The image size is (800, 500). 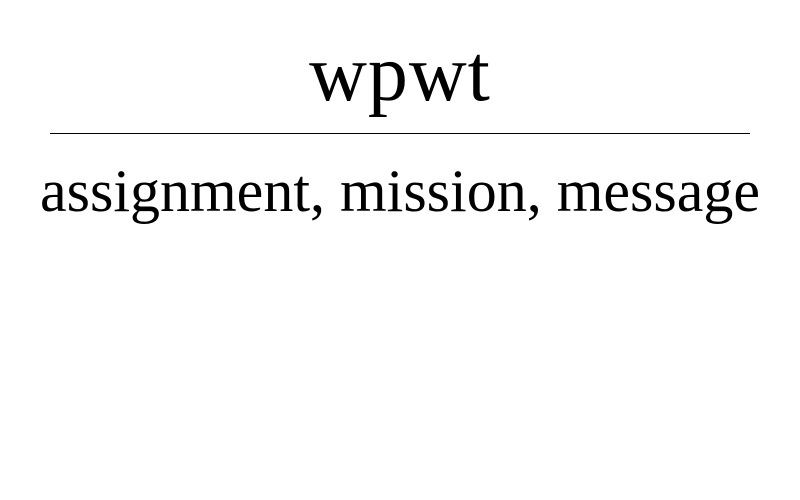 What do you see at coordinates (400, 74) in the screenshot?
I see `term-text: wpwt` at bounding box center [400, 74].